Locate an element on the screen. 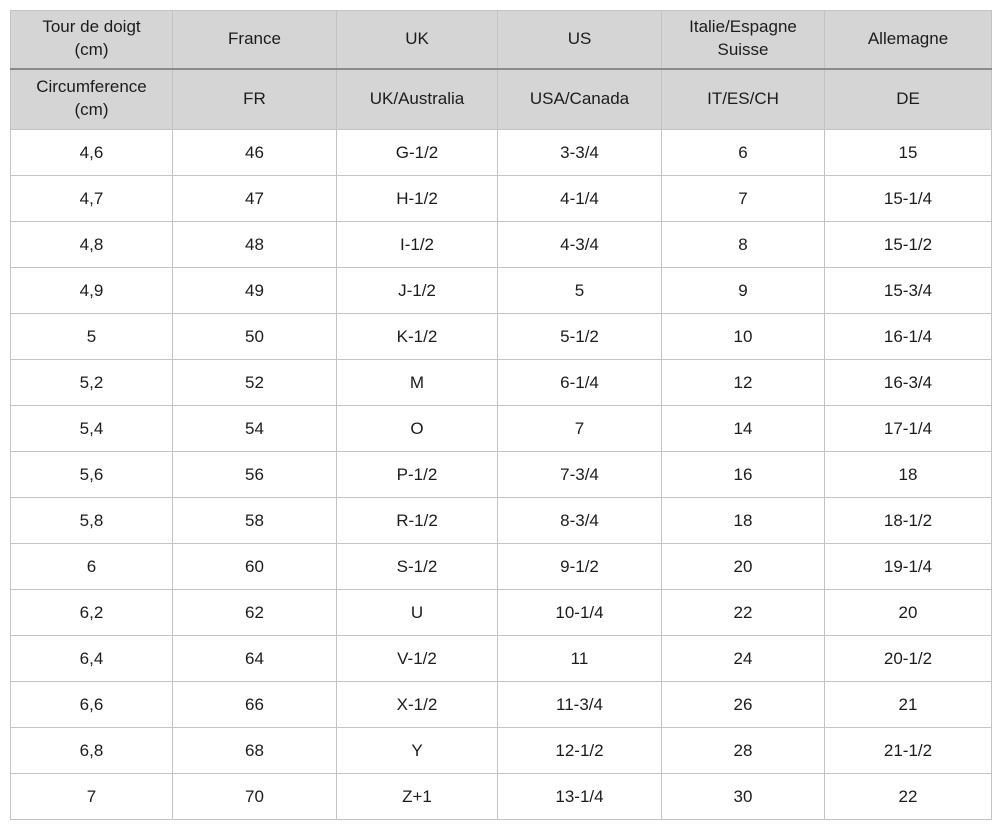  table-cell: 49 is located at coordinates (254, 290).